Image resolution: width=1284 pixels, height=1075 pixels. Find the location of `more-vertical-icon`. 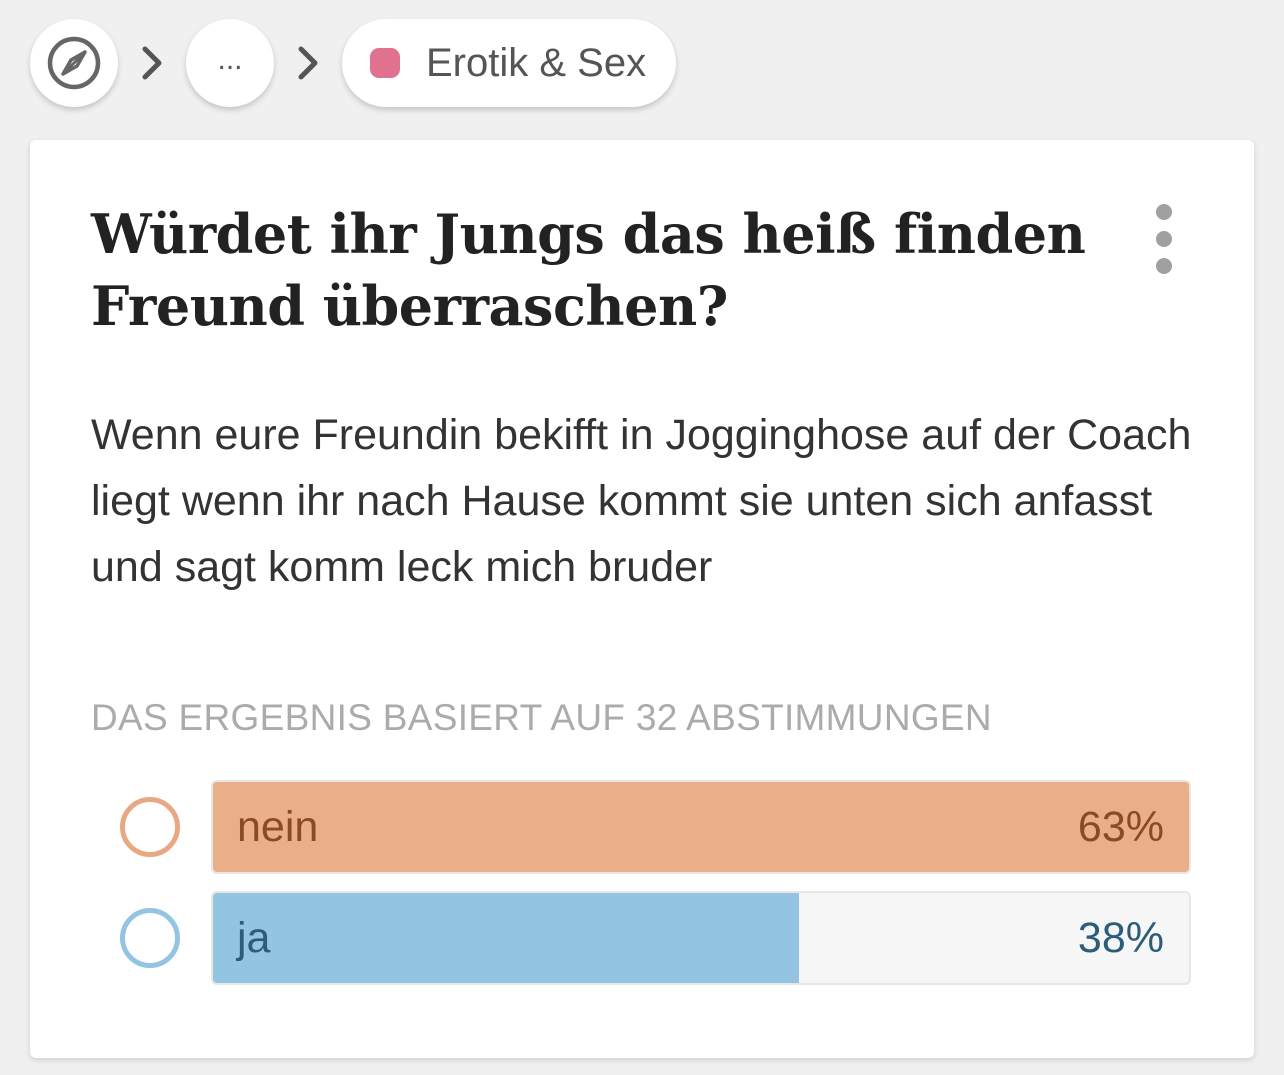

more-vertical-icon is located at coordinates (1164, 239).